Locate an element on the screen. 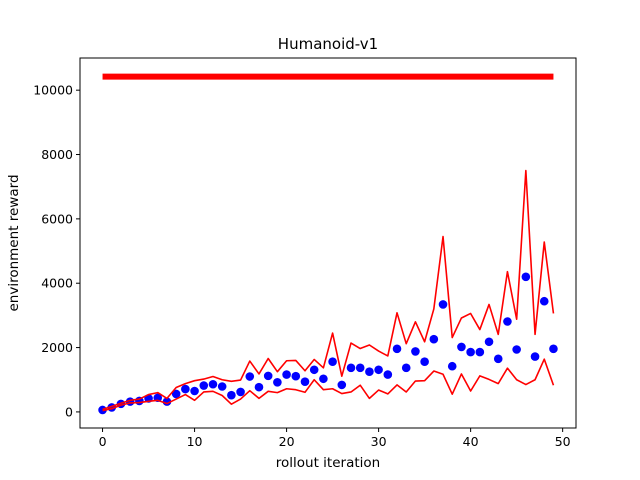 The height and width of the screenshot is (480, 640). y-tick-label: 0 is located at coordinates (69, 411).